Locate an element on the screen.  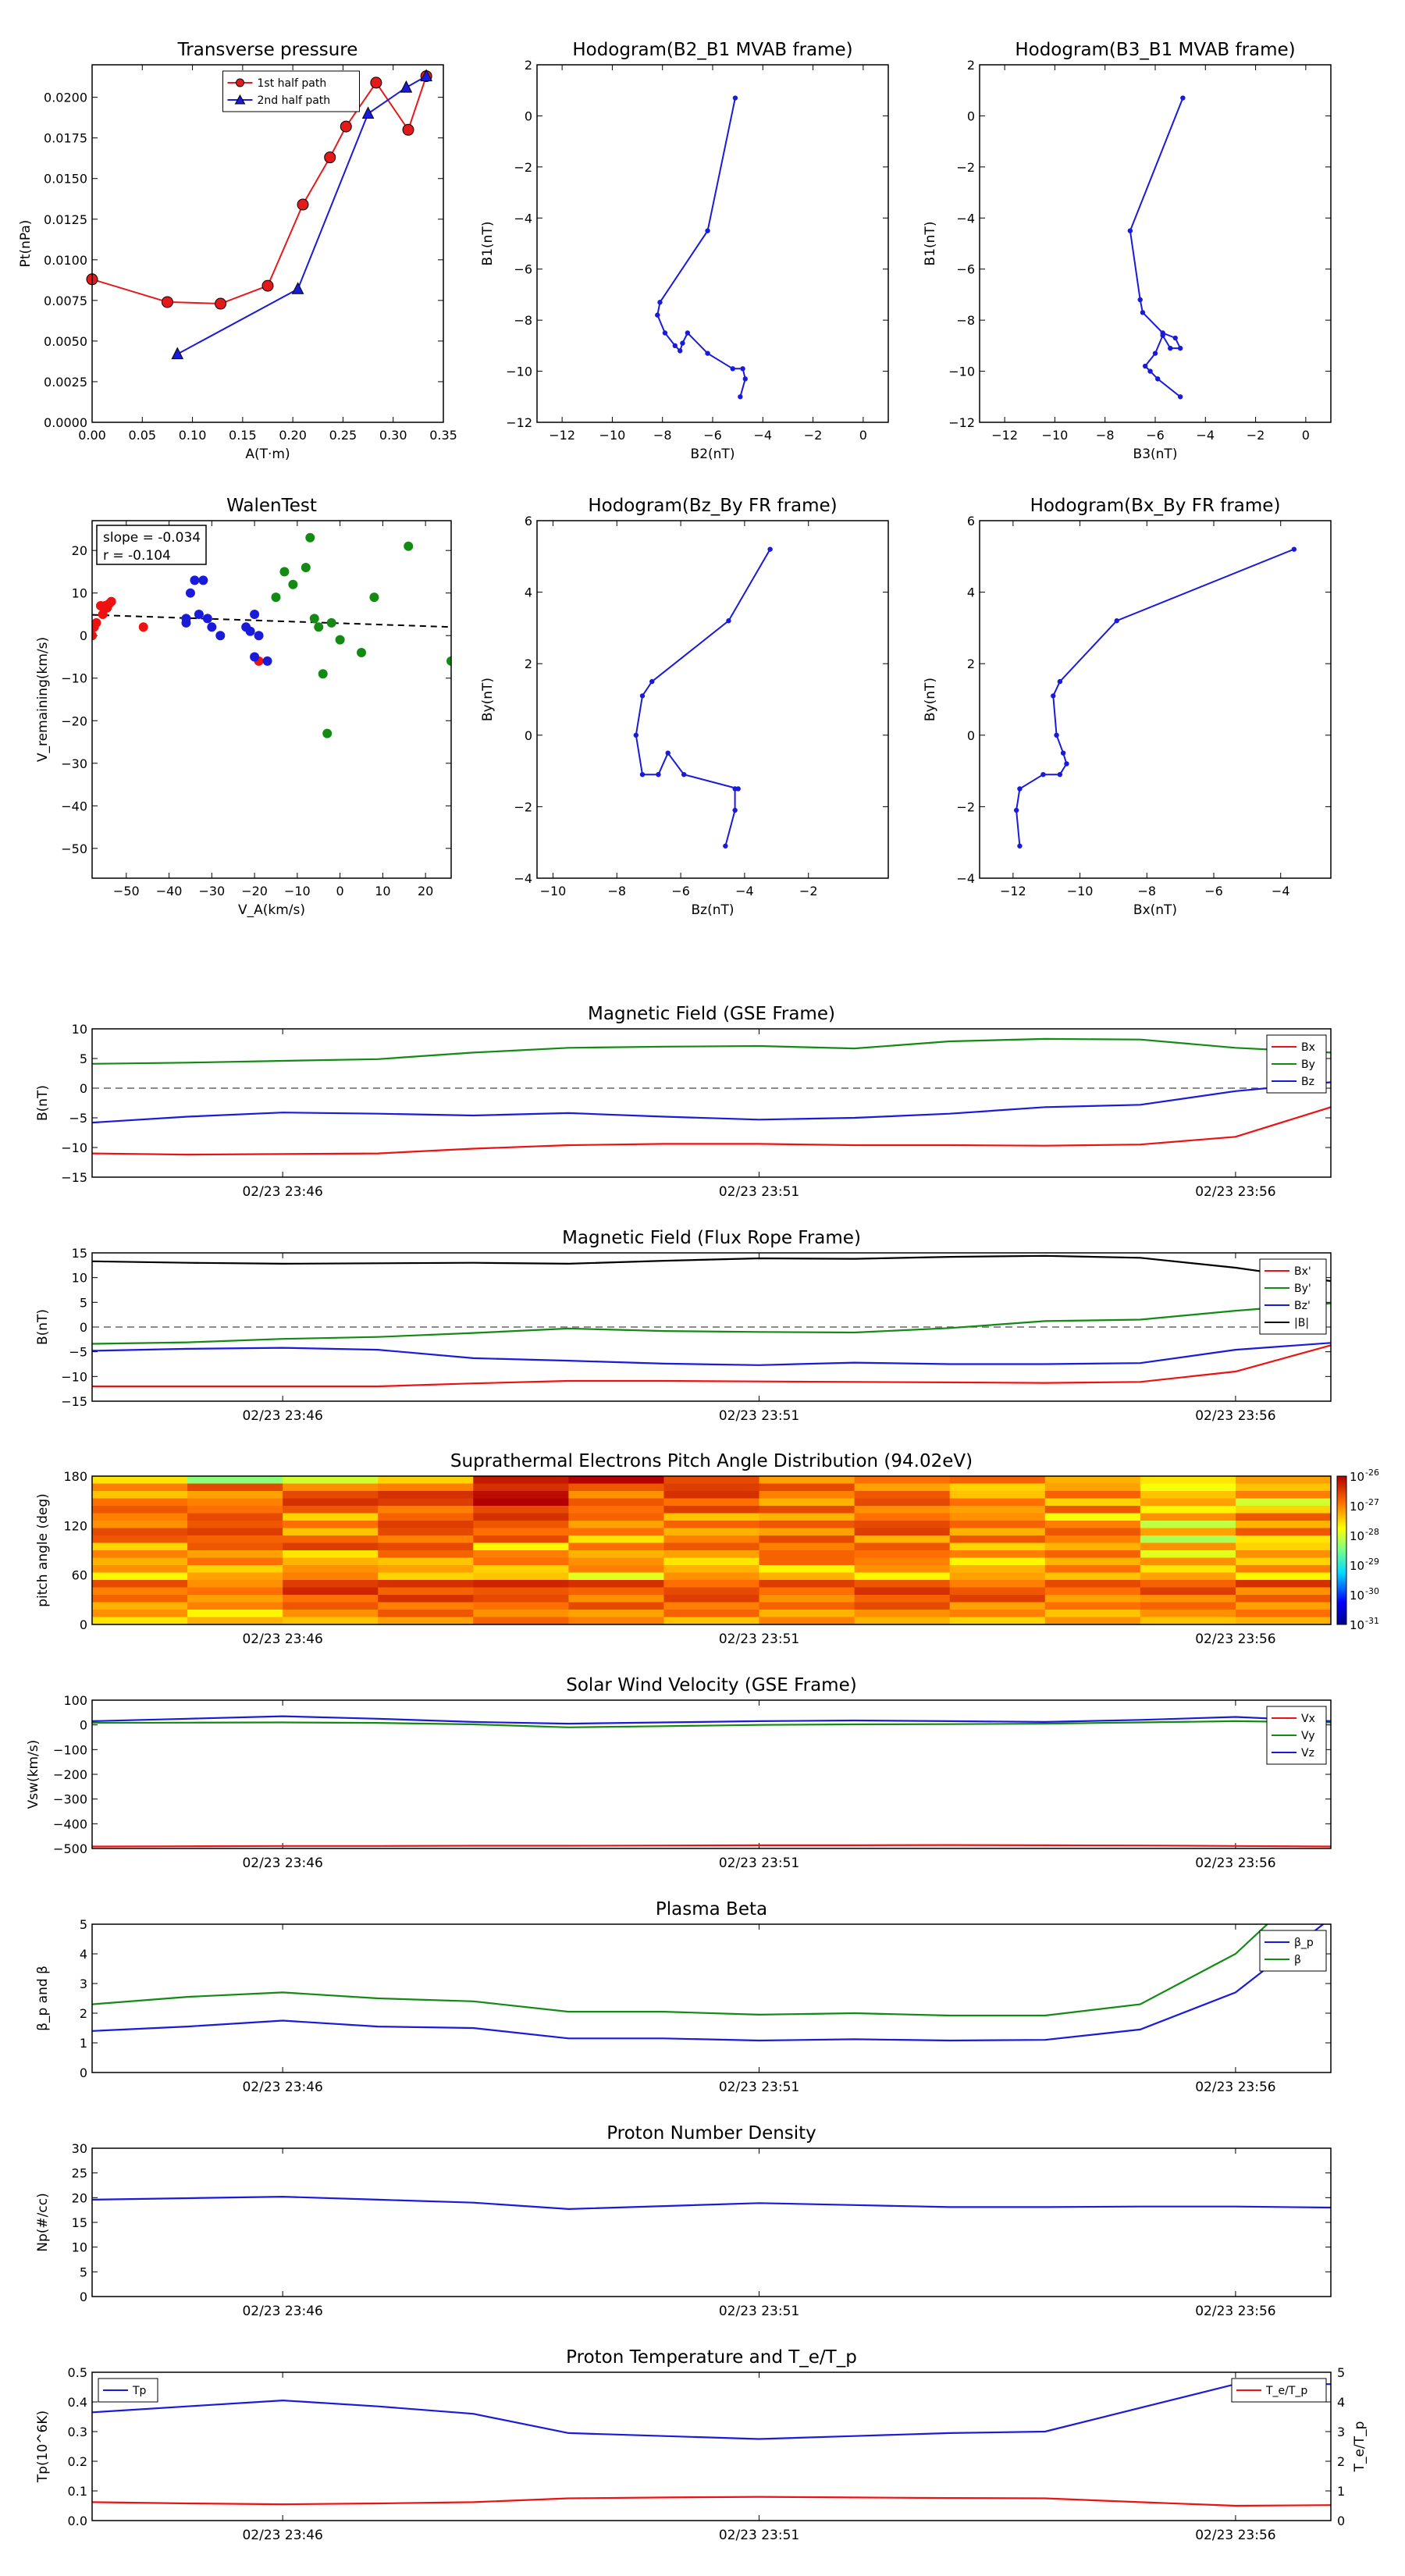
p6-ytick-label: 4 is located at coordinates (971, 592).